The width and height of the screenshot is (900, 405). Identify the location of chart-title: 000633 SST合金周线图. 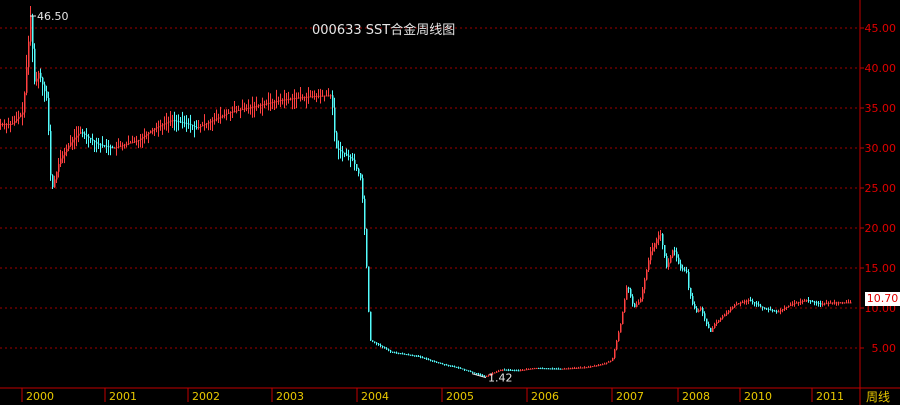
(384, 30).